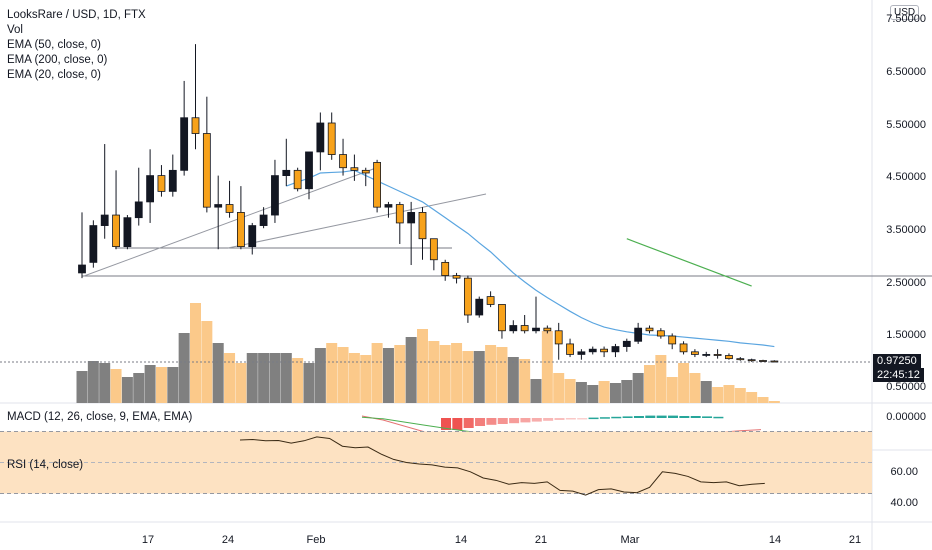 The width and height of the screenshot is (932, 550). I want to click on time-label: Feb, so click(316, 540).